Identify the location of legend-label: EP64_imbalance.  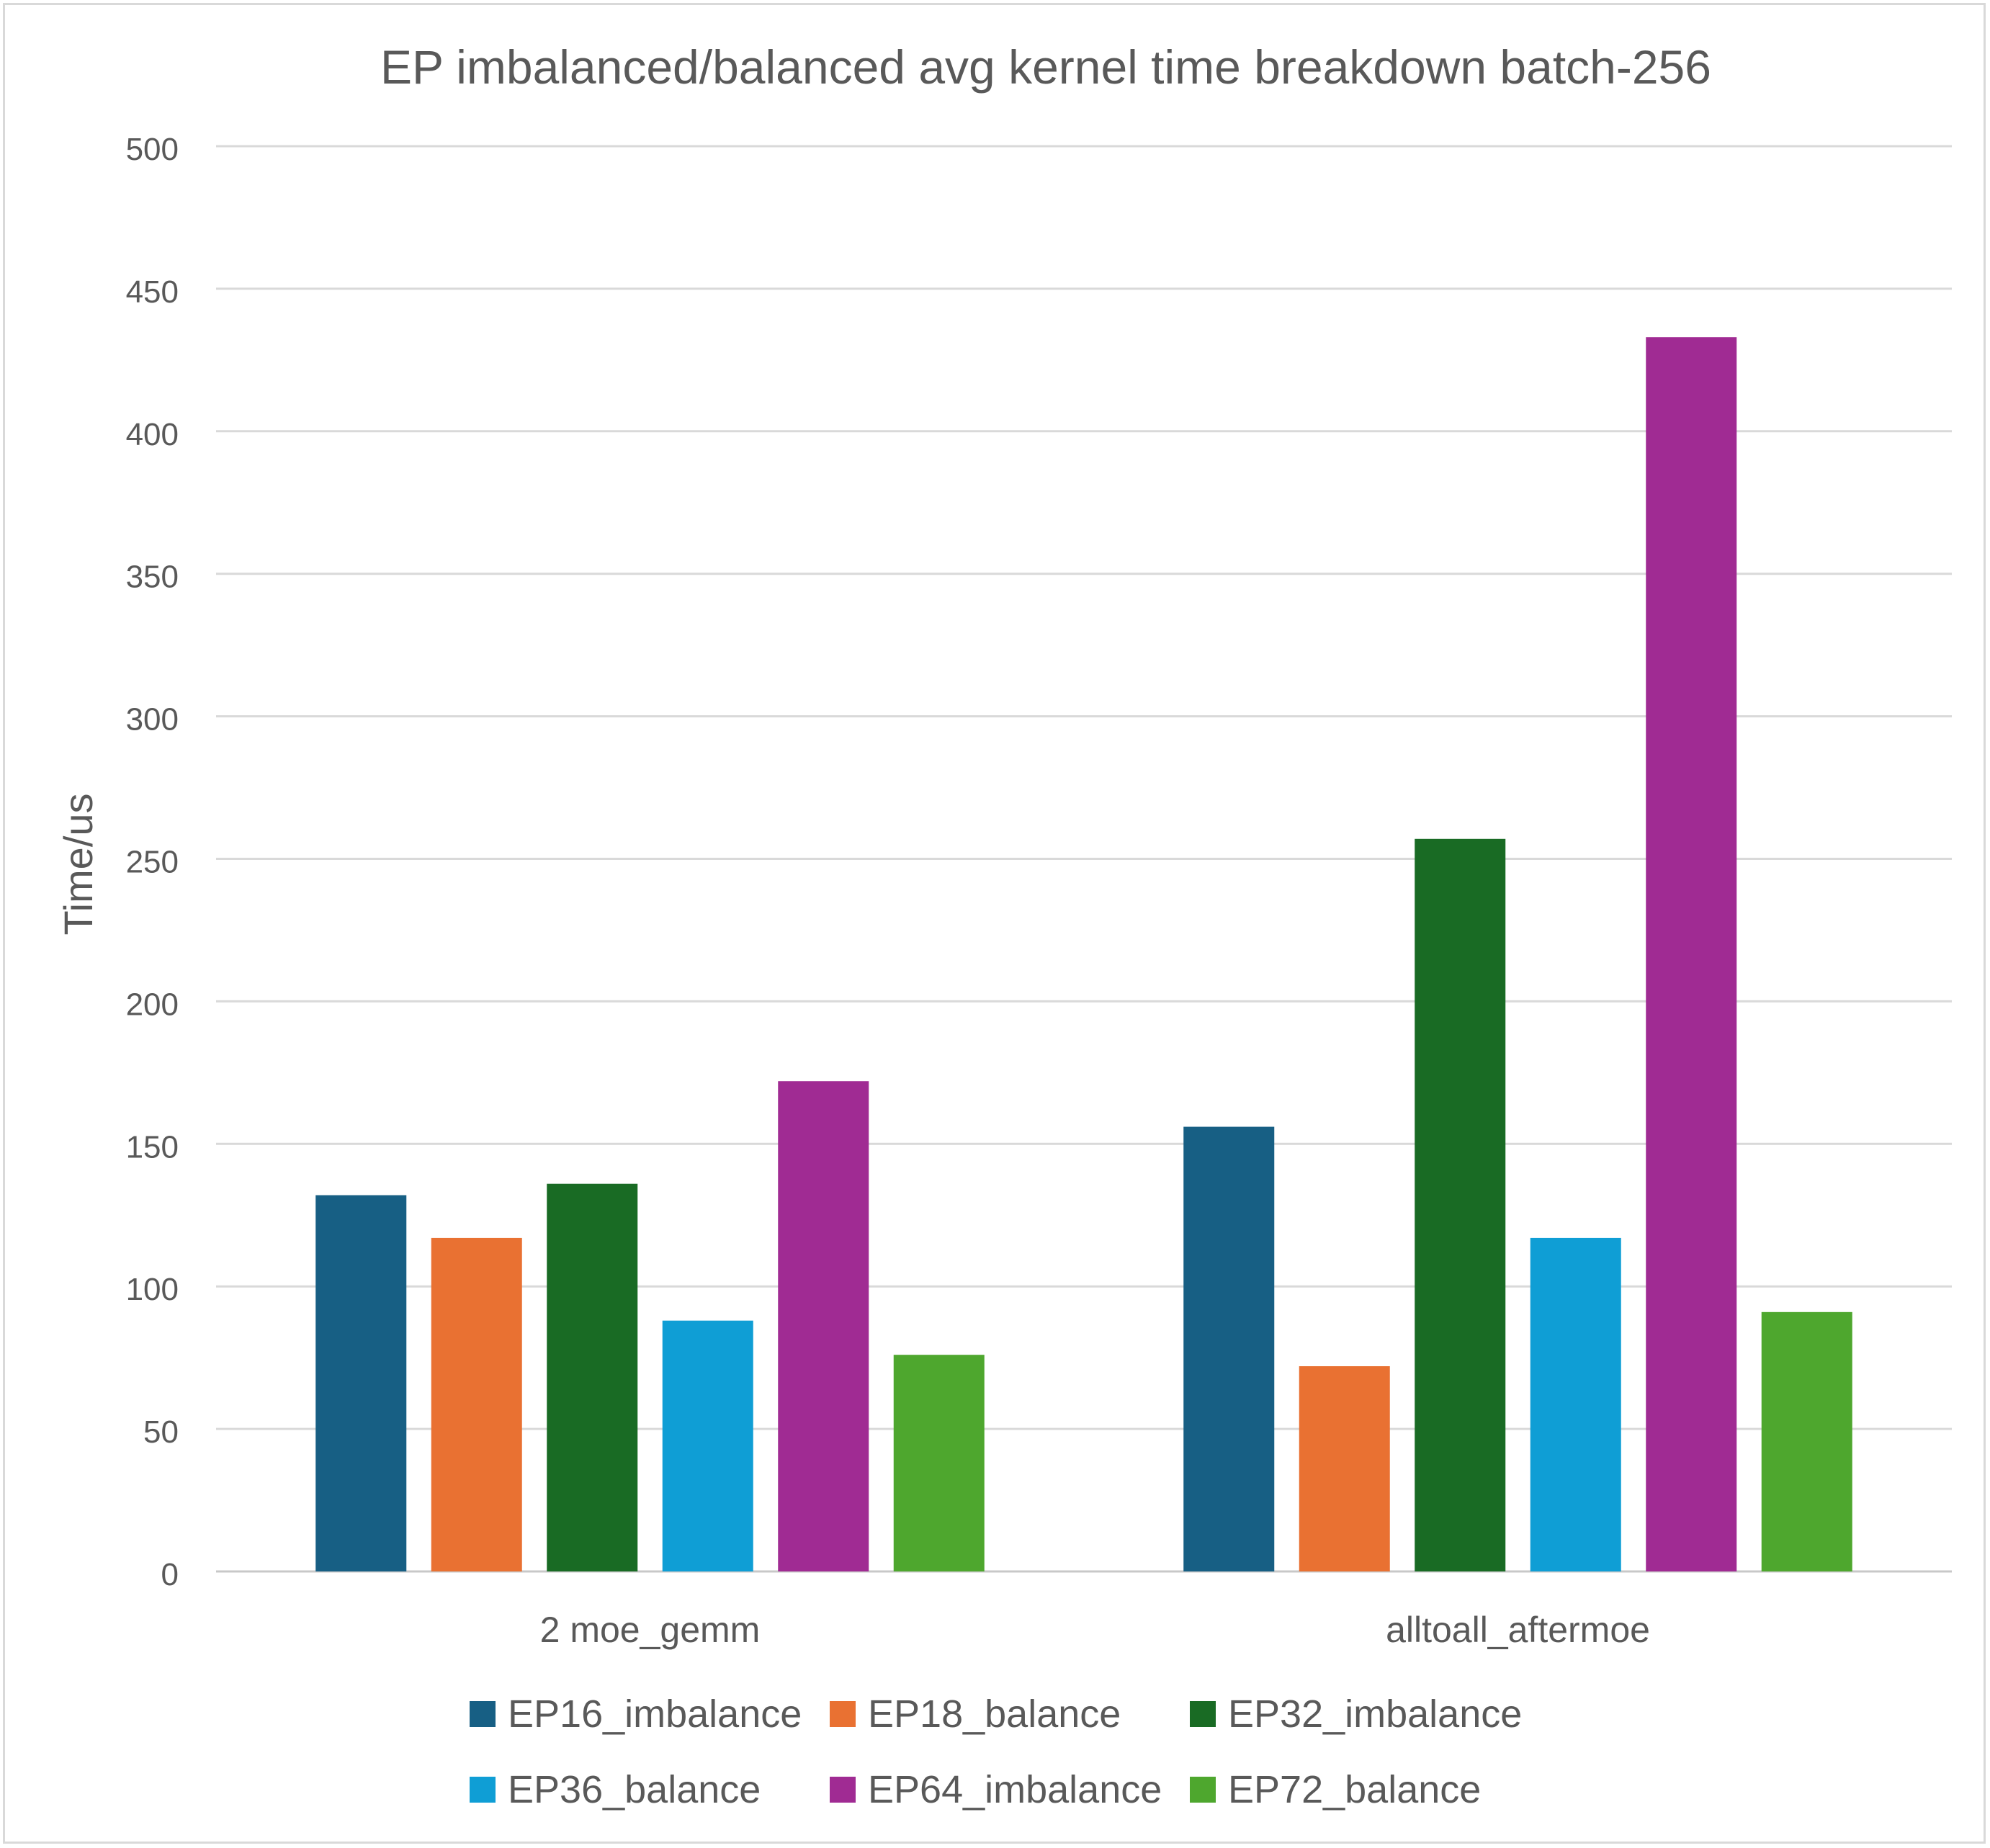
(1015, 1789).